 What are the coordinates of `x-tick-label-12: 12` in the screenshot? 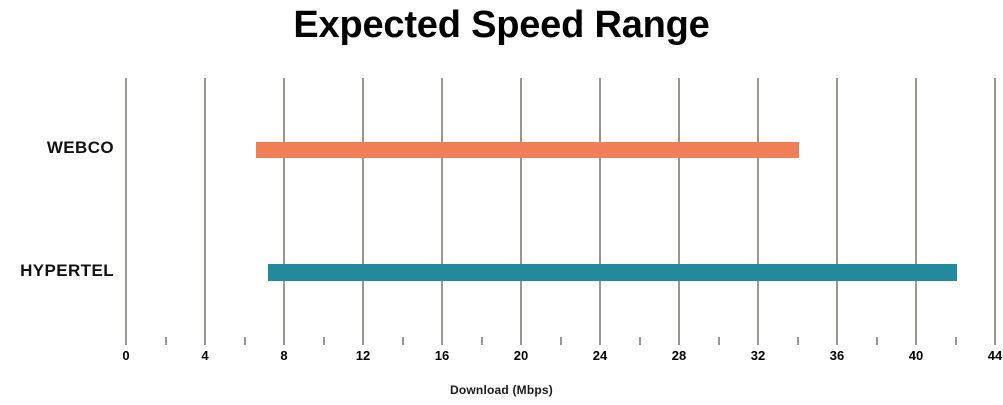 It's located at (363, 355).